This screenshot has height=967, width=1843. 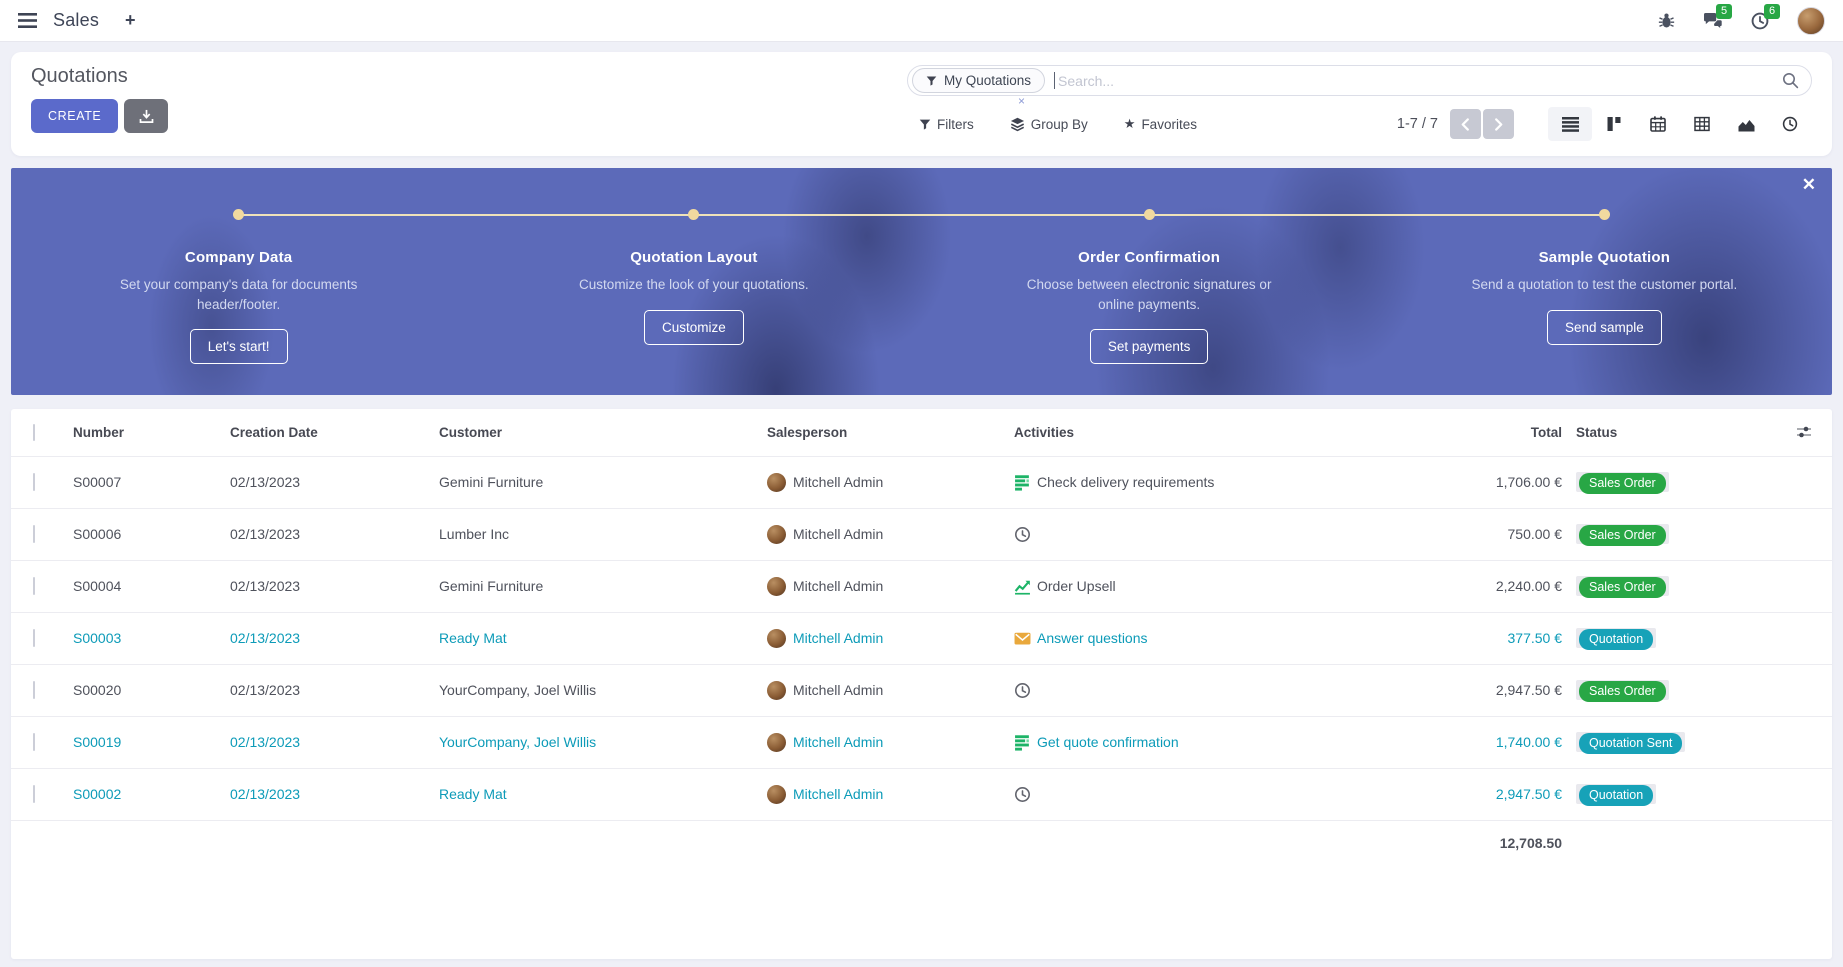 What do you see at coordinates (99, 432) in the screenshot?
I see `column-header-number: Number` at bounding box center [99, 432].